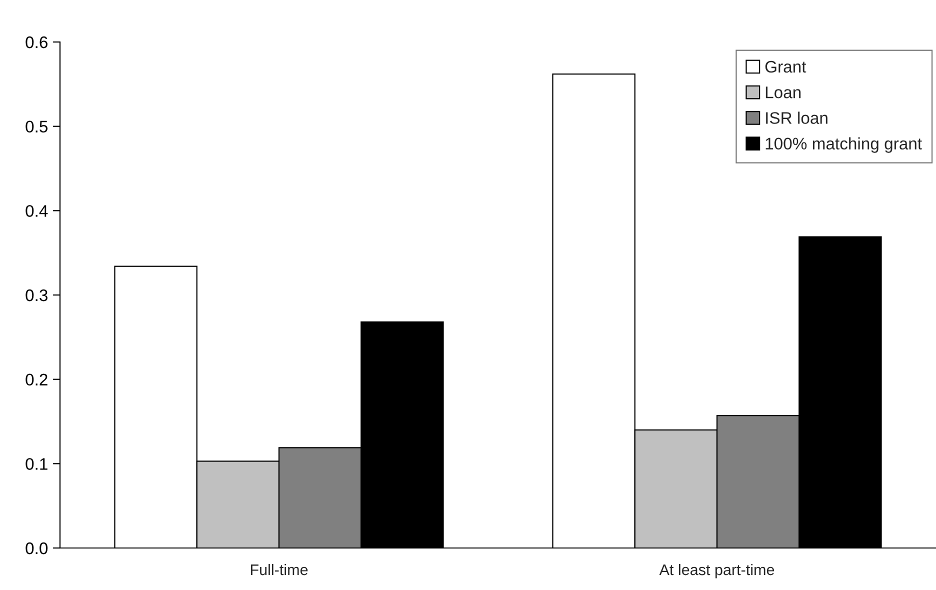 This screenshot has width=936, height=590. I want to click on y-tick-label: 0.1, so click(37, 464).